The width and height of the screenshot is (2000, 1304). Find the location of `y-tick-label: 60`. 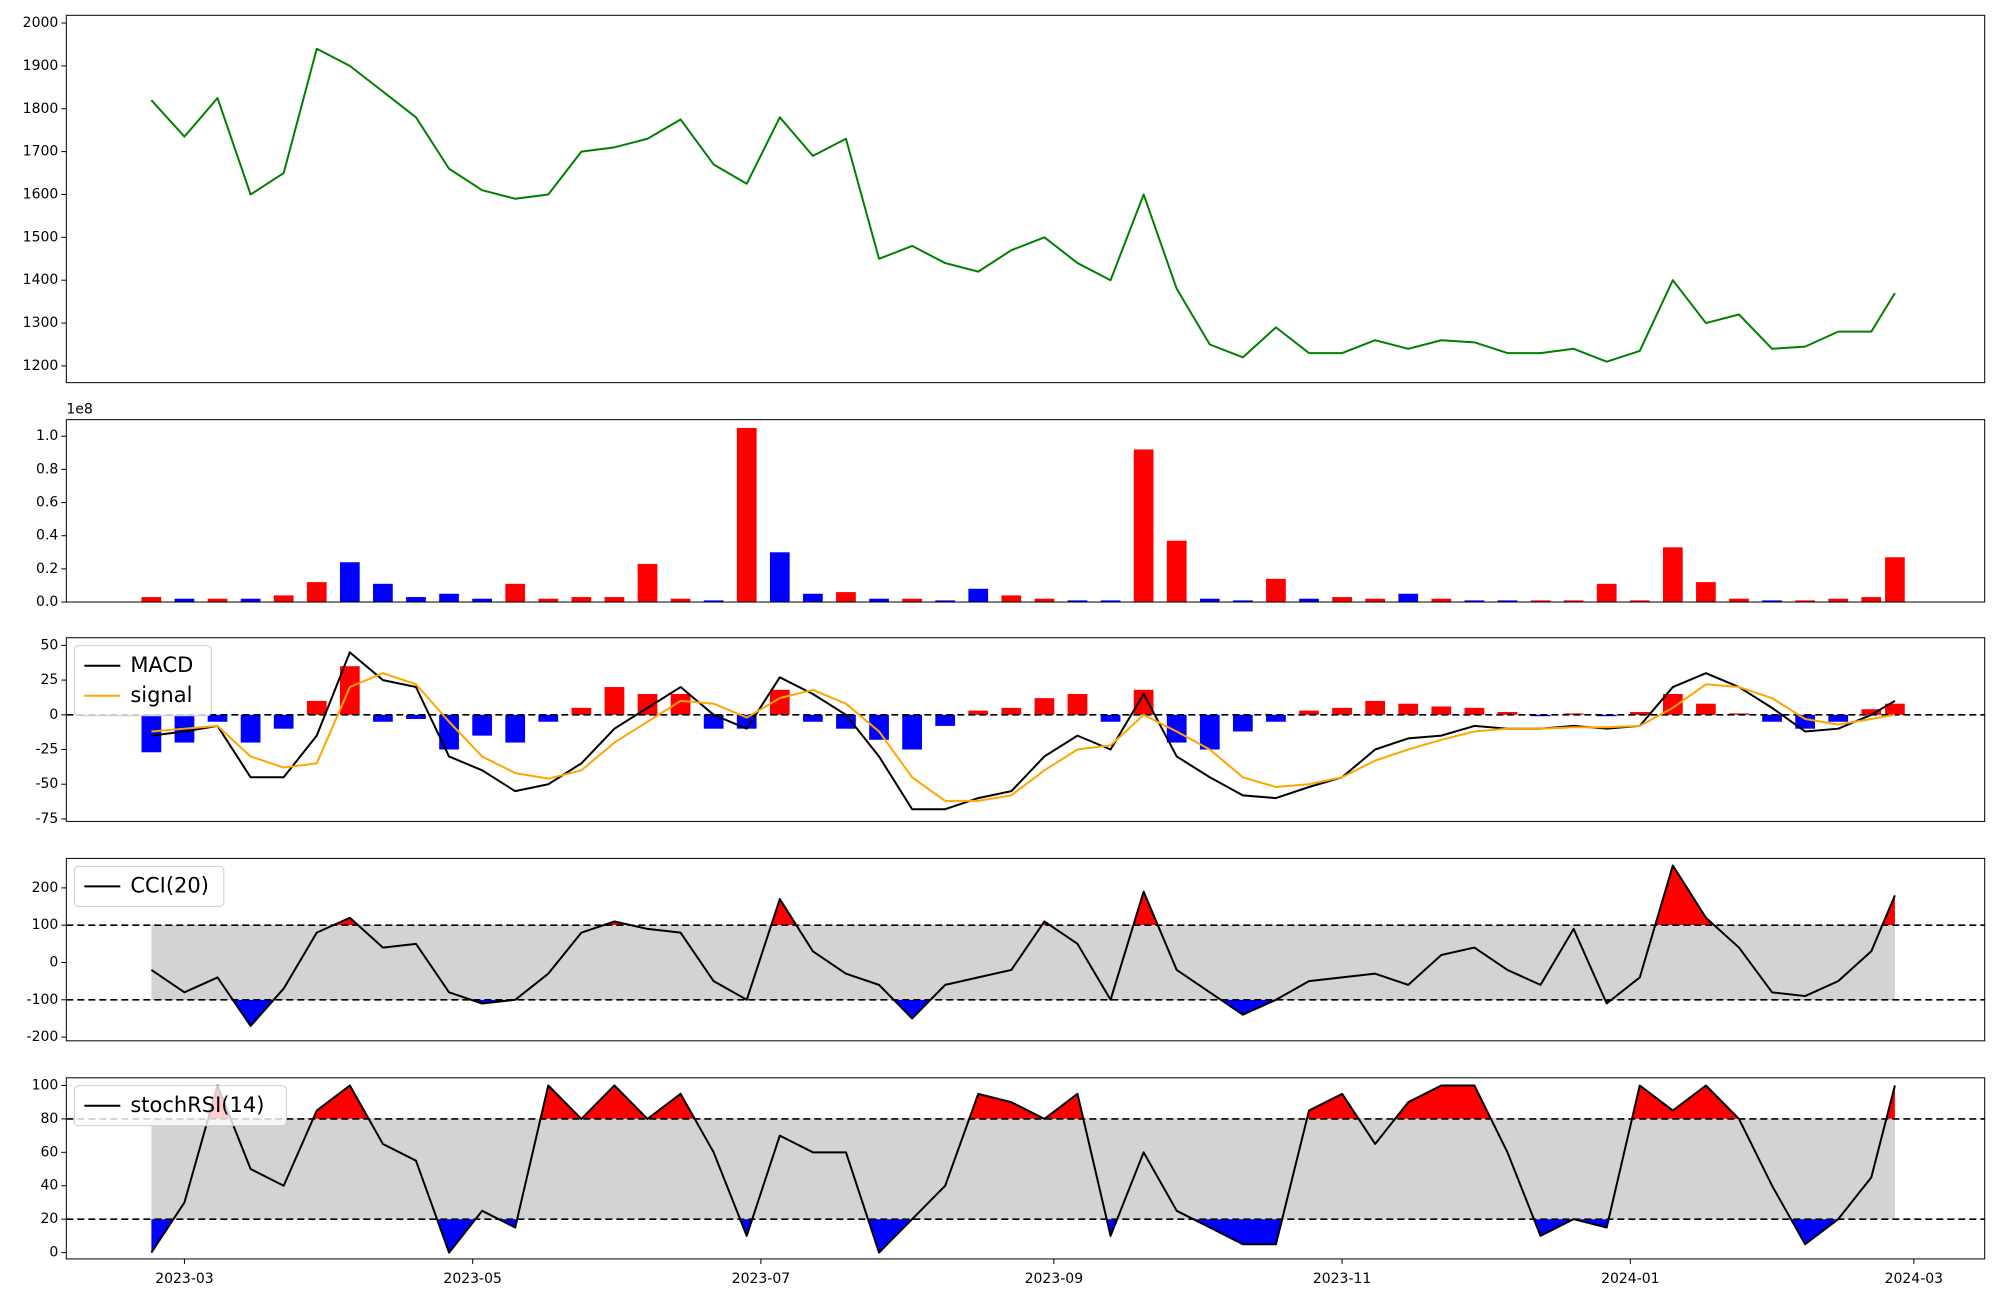

y-tick-label: 60 is located at coordinates (49, 1152).